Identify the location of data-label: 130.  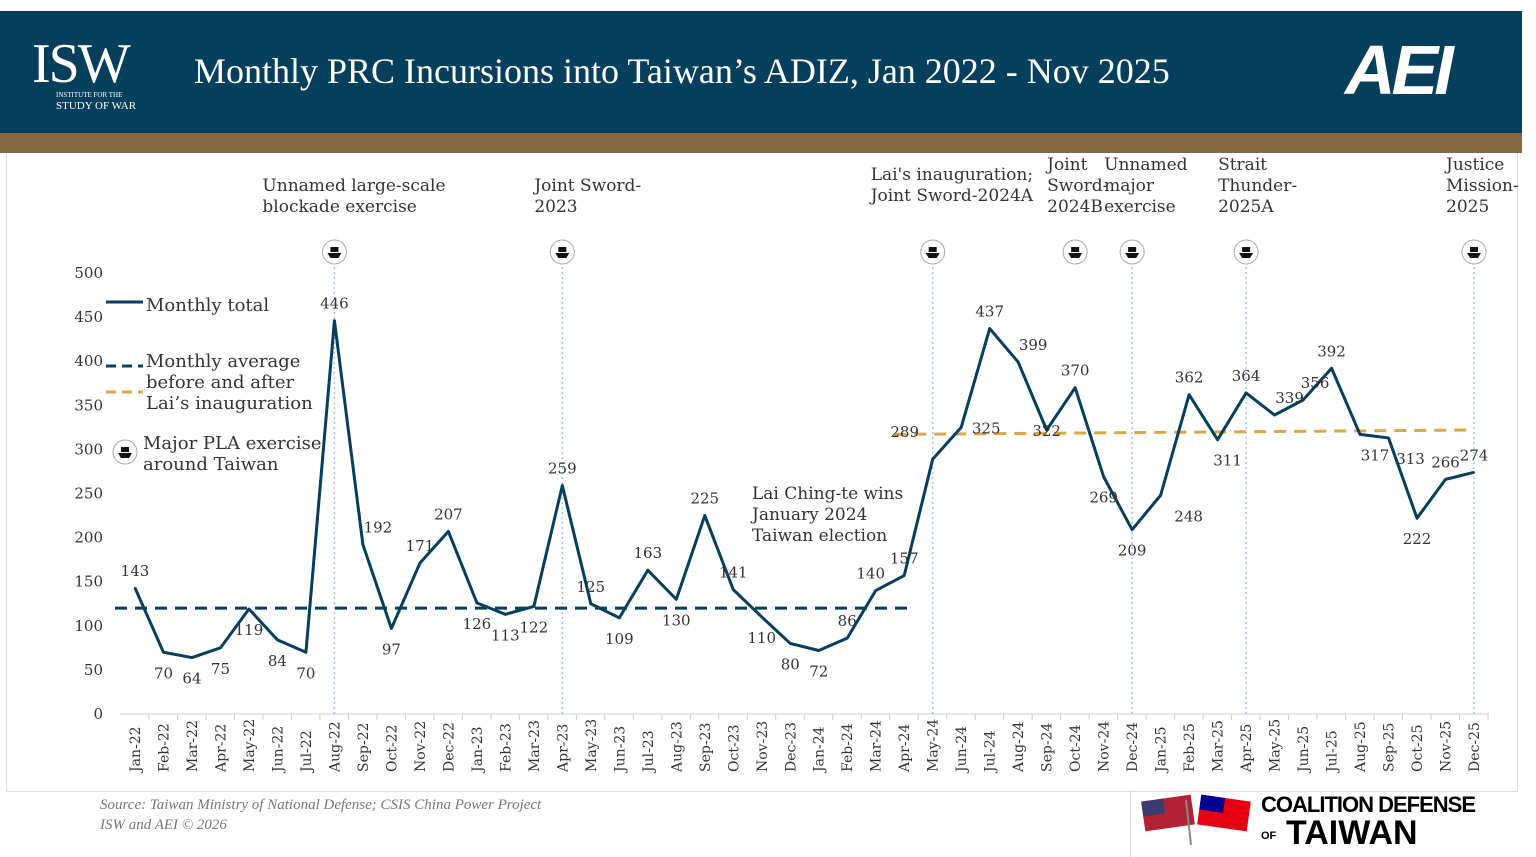
(676, 620).